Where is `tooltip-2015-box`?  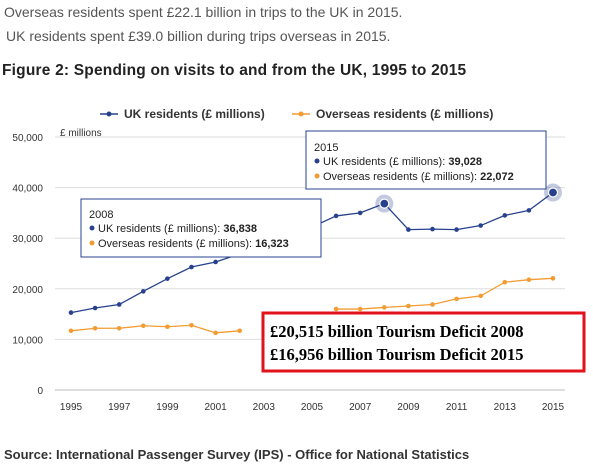 tooltip-2015-box is located at coordinates (426, 160).